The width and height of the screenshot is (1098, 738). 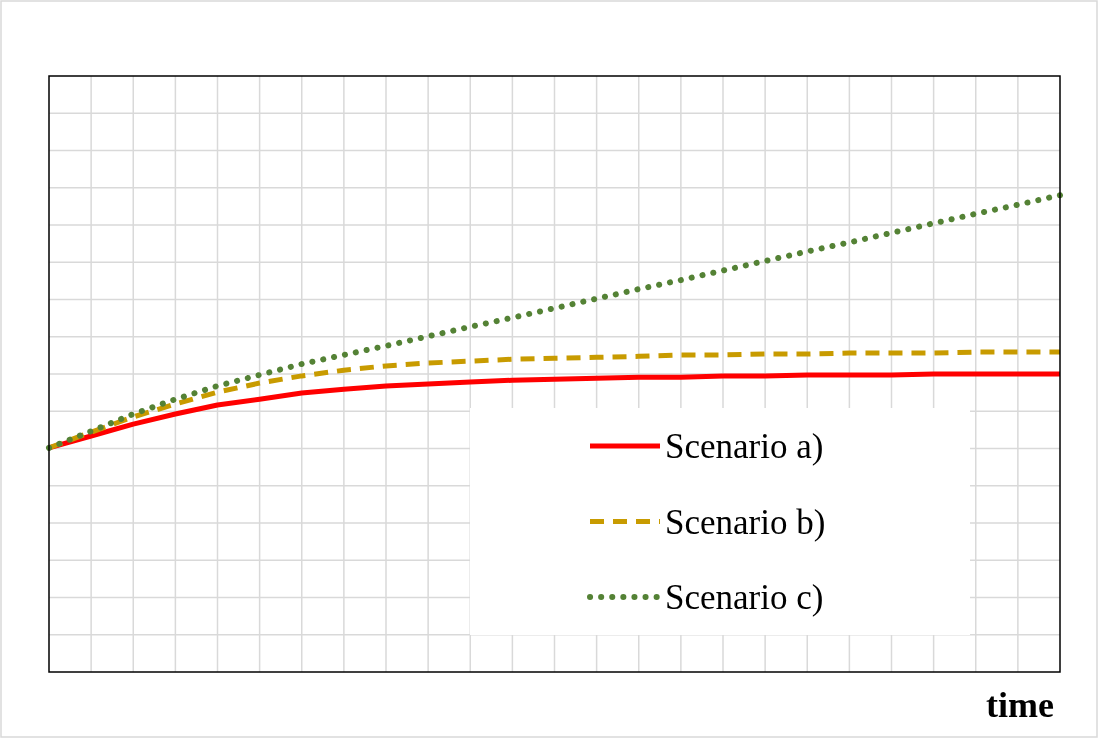 What do you see at coordinates (744, 597) in the screenshot?
I see `legend-label: Scenario c)` at bounding box center [744, 597].